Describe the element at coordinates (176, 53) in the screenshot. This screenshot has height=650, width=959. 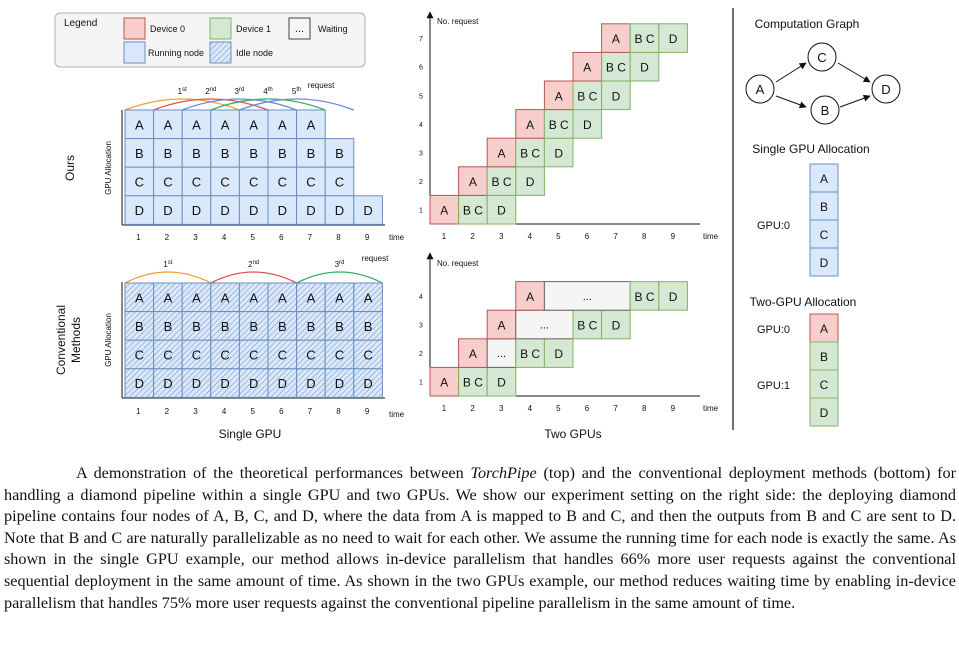
I see `legend-running-label: Running node` at that location.